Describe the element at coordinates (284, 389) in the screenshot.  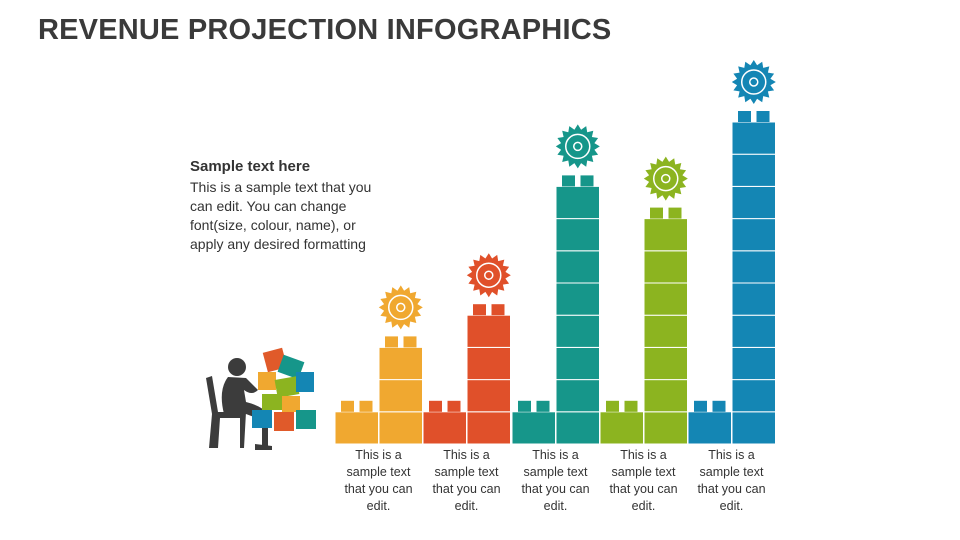
I see `toy-bricks` at that location.